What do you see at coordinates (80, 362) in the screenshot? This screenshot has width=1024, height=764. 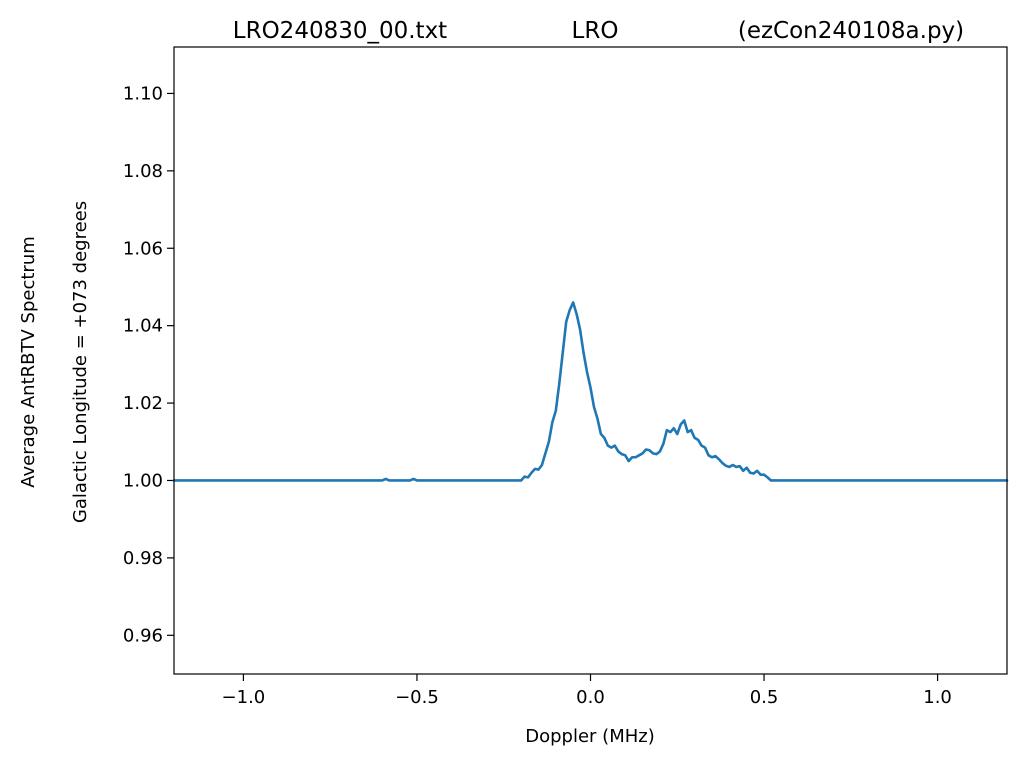 I see `y-axis-label-line2: Galactic Longitude = +073 degrees` at bounding box center [80, 362].